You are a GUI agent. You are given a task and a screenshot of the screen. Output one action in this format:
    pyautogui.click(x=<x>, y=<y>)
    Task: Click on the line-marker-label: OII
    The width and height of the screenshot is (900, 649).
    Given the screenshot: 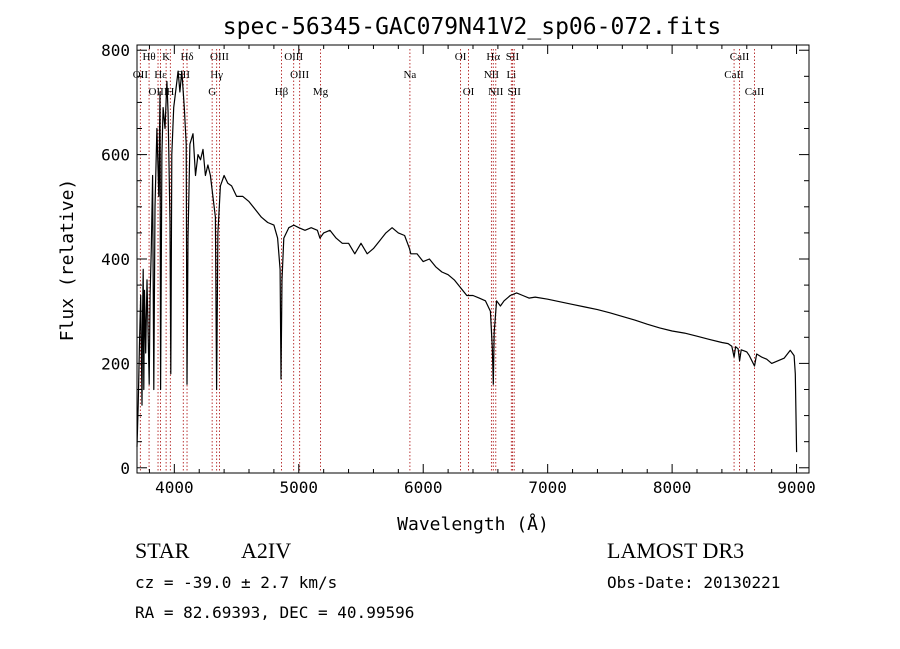 What is the action you would take?
    pyautogui.click(x=141, y=75)
    